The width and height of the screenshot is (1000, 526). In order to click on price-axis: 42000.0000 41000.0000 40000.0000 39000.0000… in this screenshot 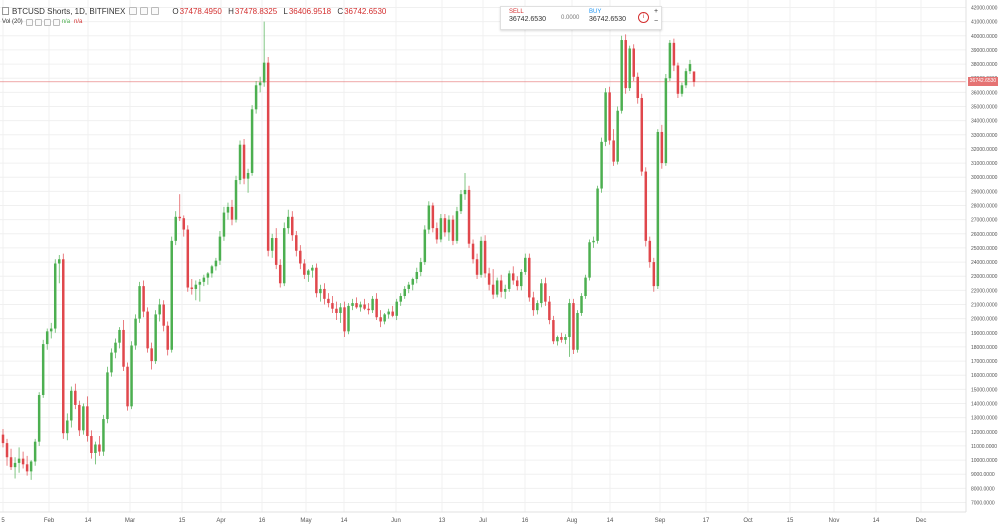, I will do `click(984, 256)`.